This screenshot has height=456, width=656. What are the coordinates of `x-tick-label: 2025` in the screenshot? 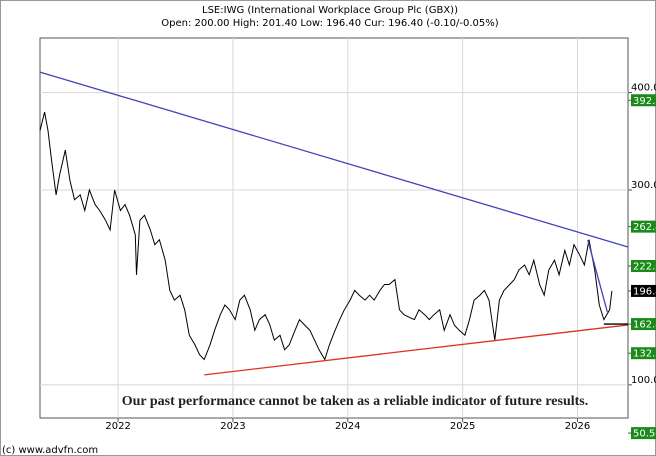 It's located at (462, 426).